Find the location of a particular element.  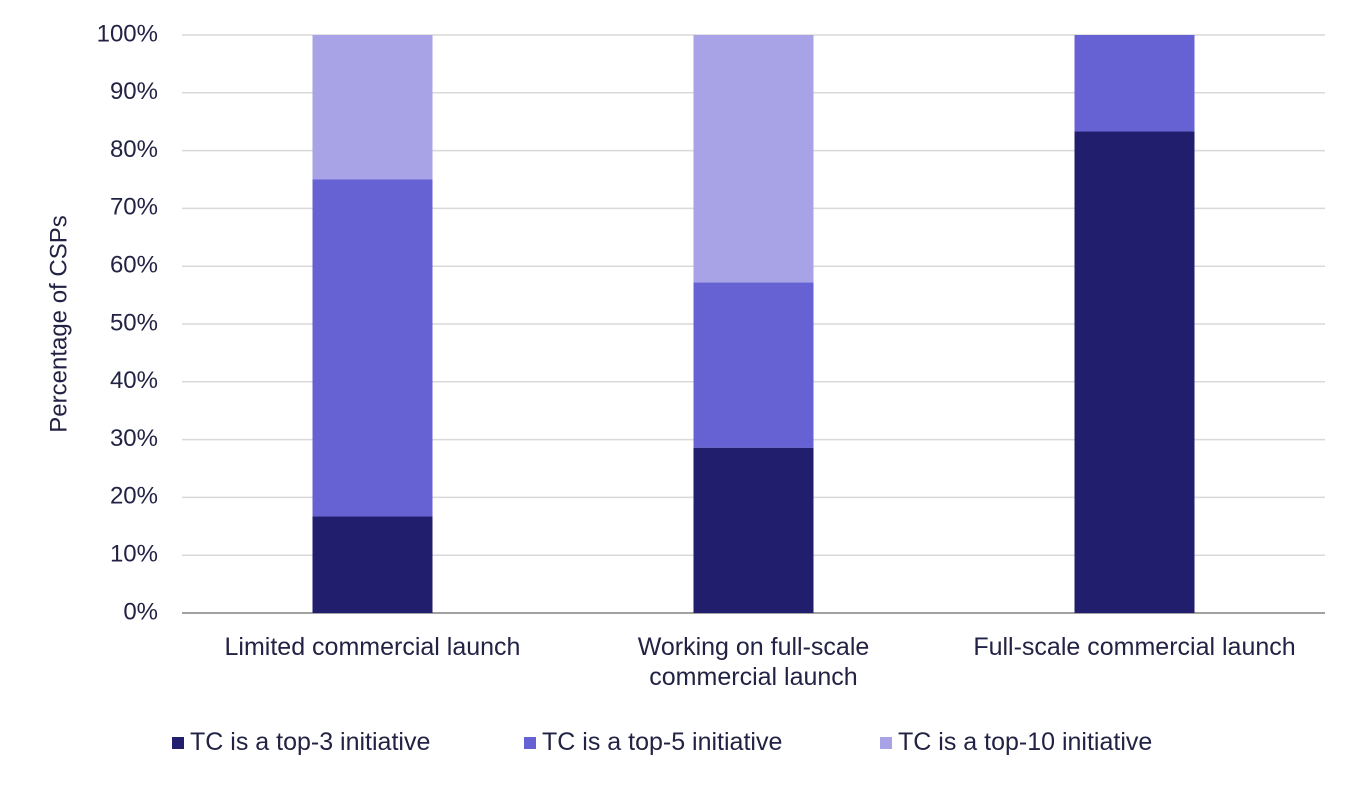

y-tick-label: 70% is located at coordinates (134, 207).